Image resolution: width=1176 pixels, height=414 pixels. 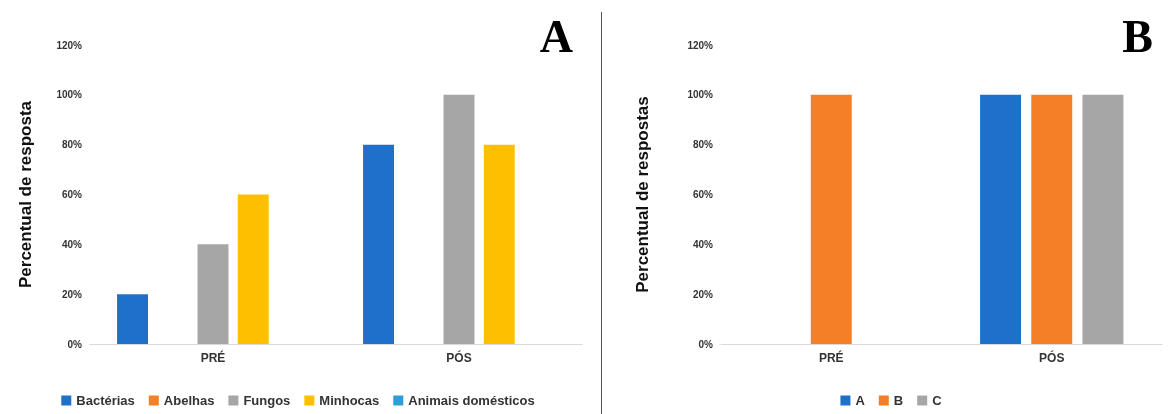 What do you see at coordinates (25, 194) in the screenshot?
I see `y-axis-title: Percentual de resposta` at bounding box center [25, 194].